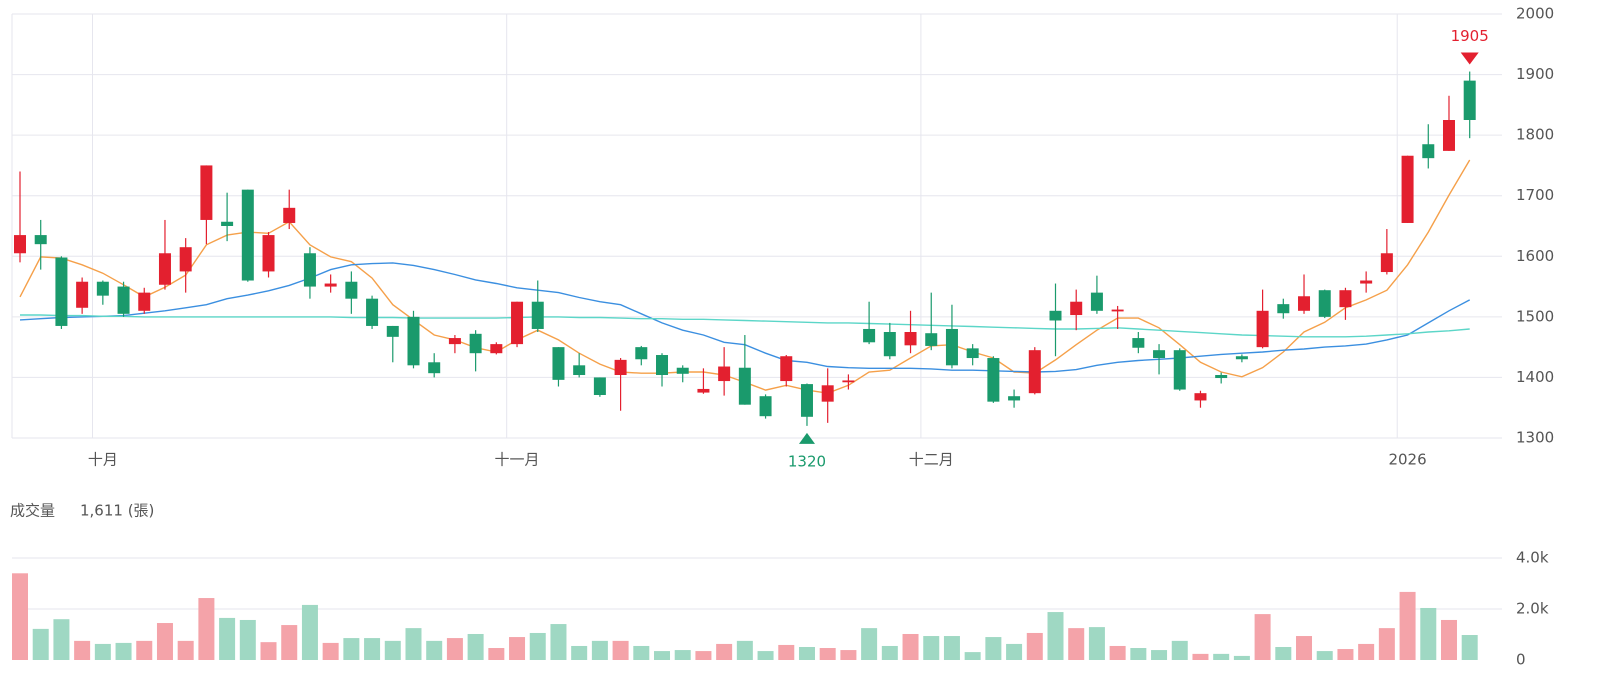  Describe the element at coordinates (1470, 36) in the screenshot. I see `high-label: 1905` at that location.